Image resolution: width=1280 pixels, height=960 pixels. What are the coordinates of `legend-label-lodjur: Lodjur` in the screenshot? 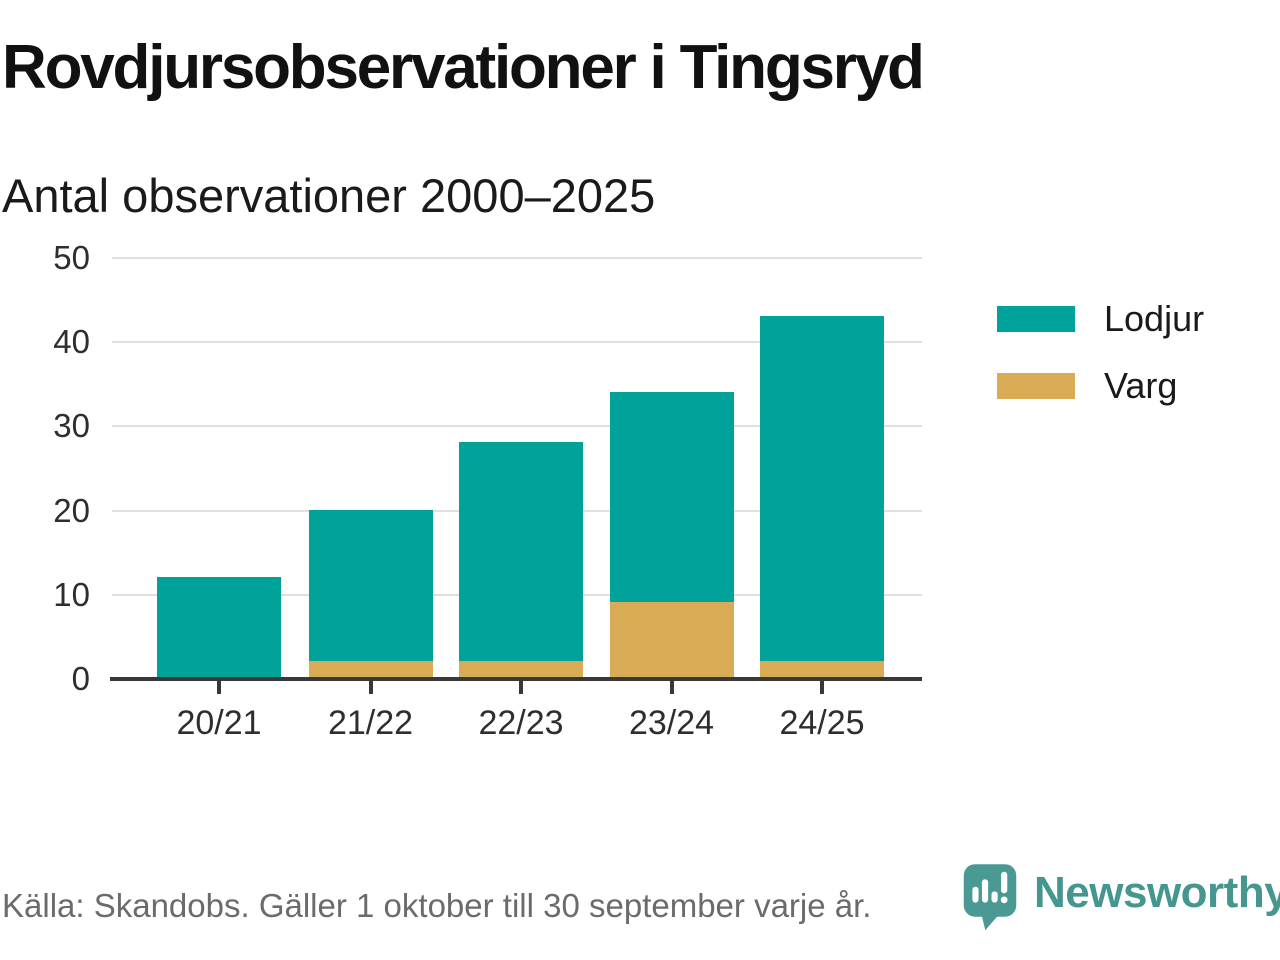 It's located at (1154, 318).